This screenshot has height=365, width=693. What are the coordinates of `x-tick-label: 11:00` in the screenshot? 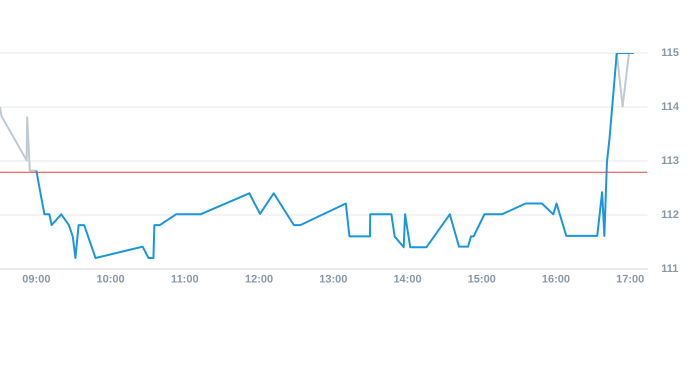 It's located at (185, 279).